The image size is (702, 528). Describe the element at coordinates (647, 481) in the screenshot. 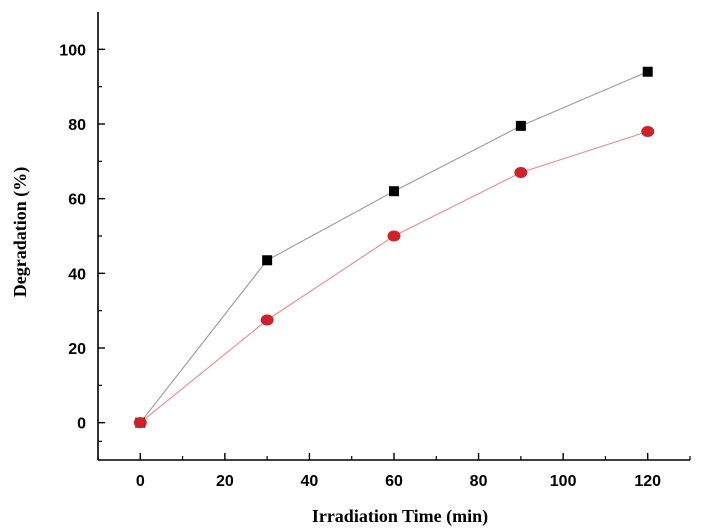

I see `x-tick-label: 120` at that location.